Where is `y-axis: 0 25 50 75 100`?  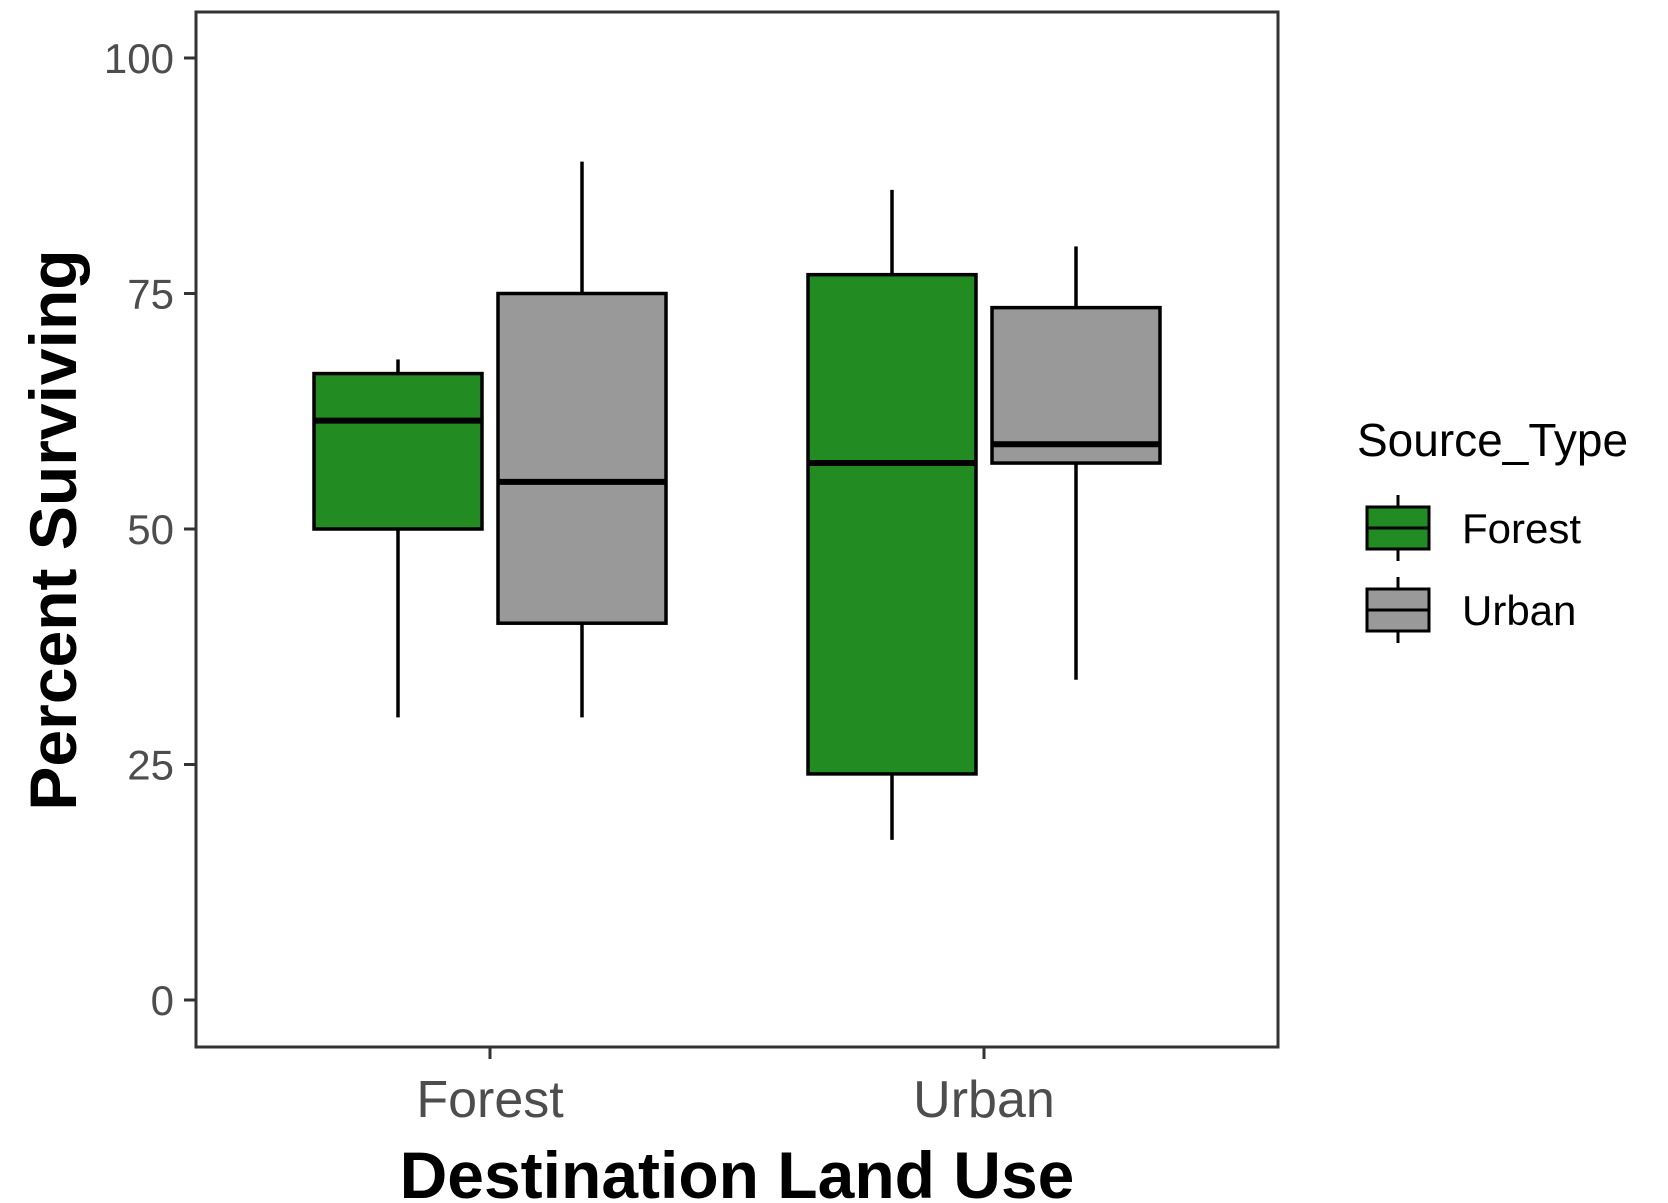 y-axis: 0 25 50 75 100 is located at coordinates (150, 529).